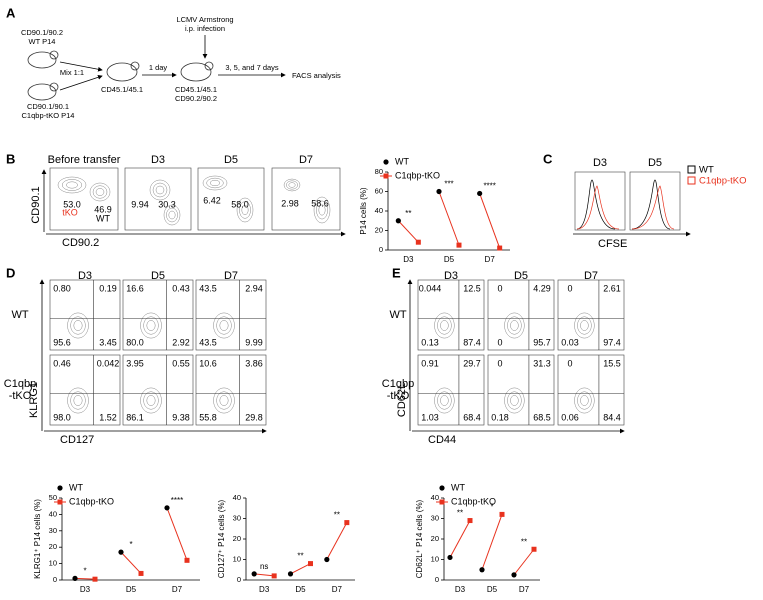 The width and height of the screenshot is (763, 600). What do you see at coordinates (11, 12) in the screenshot?
I see `panel-label: A` at bounding box center [11, 12].